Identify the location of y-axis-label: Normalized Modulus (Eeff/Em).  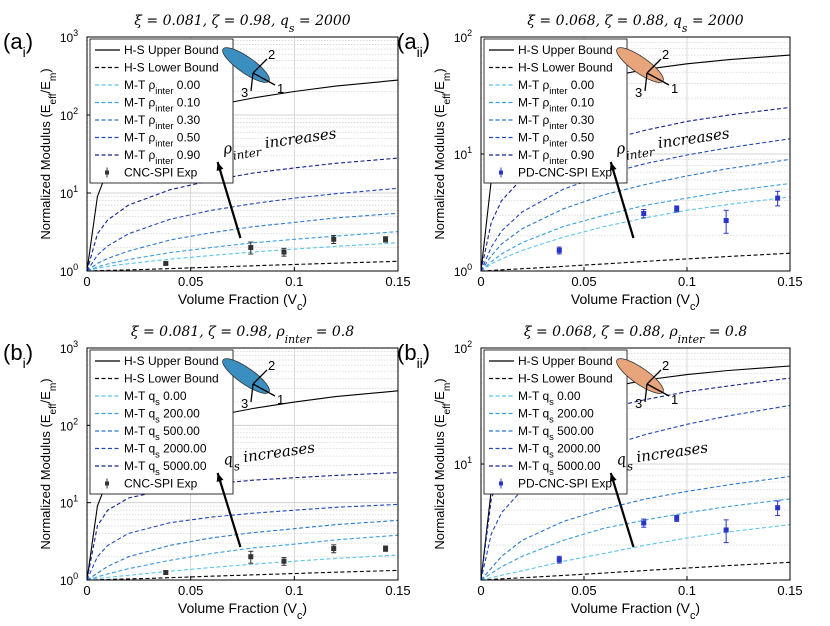
(442, 463).